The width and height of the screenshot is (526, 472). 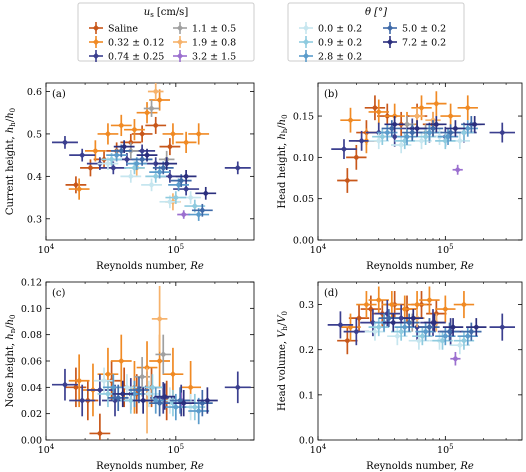 I want to click on legend-entry-label: Saline, so click(x=123, y=29).